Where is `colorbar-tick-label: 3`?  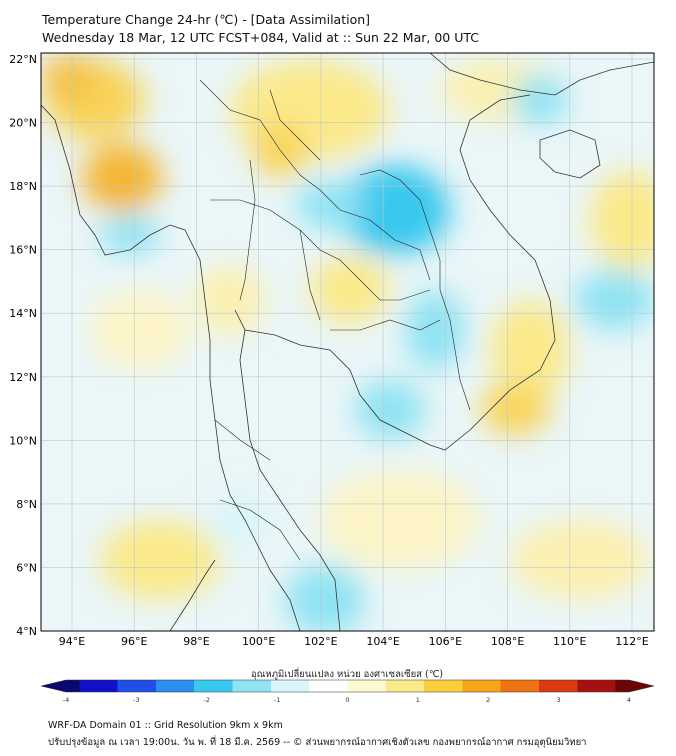
colorbar-tick-label: 3 is located at coordinates (559, 700).